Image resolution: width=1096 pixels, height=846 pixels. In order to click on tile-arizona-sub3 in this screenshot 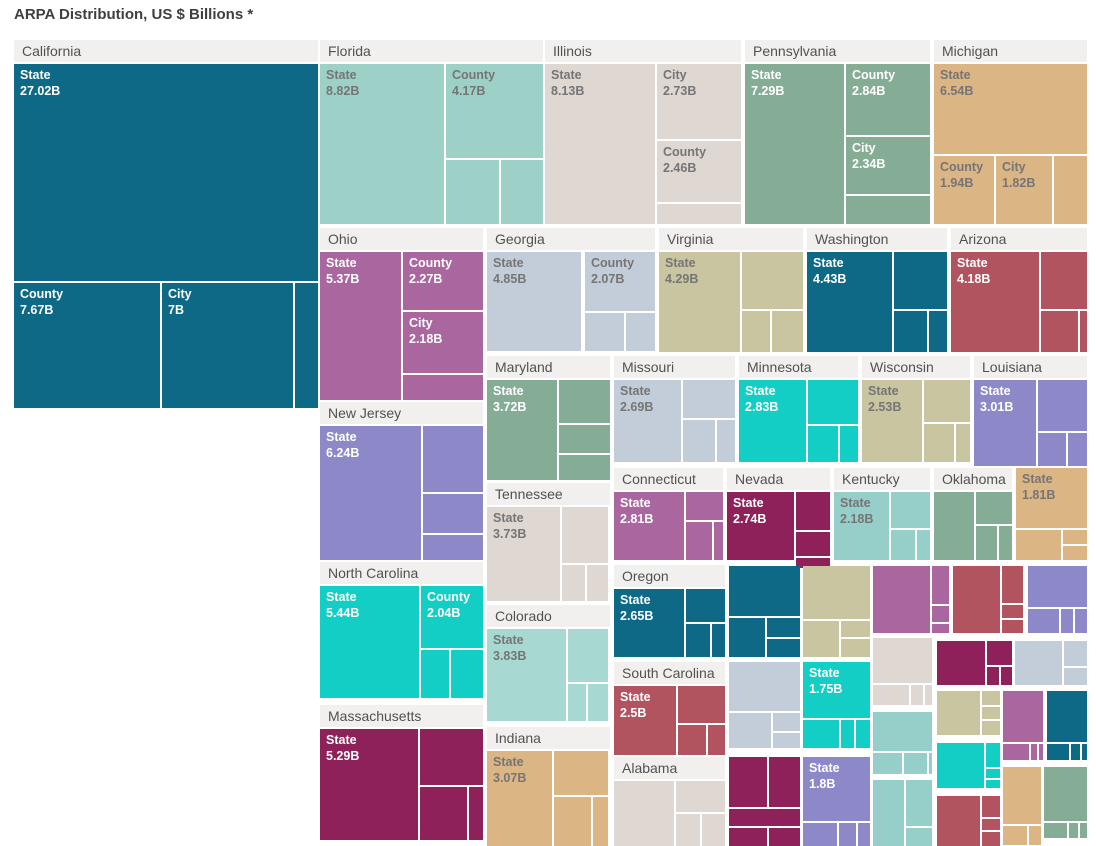, I will do `click(1083, 331)`.